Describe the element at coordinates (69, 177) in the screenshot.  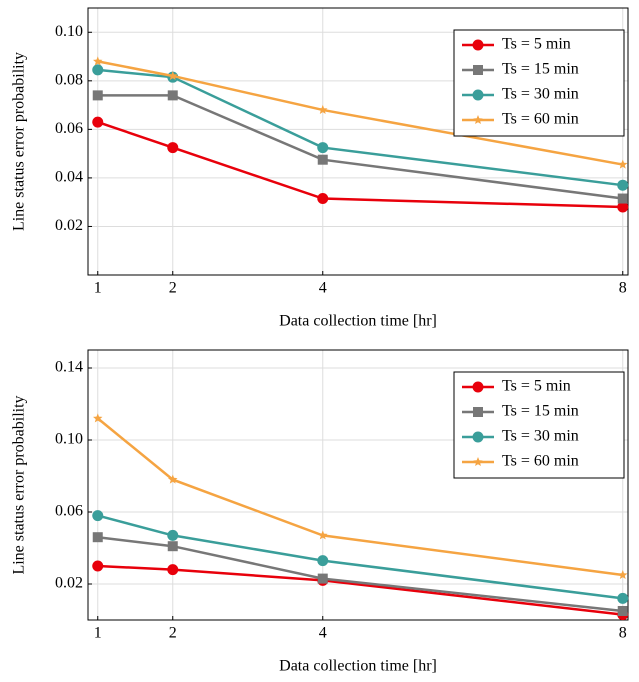
I see `y-tick-label: 0.04` at that location.